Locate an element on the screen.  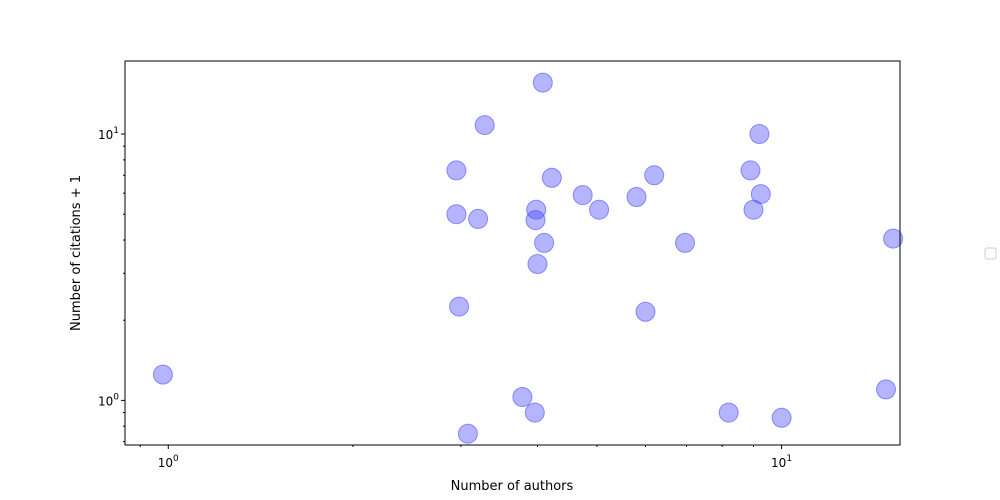
x-tick-label: 10⁰ is located at coordinates (168, 462).